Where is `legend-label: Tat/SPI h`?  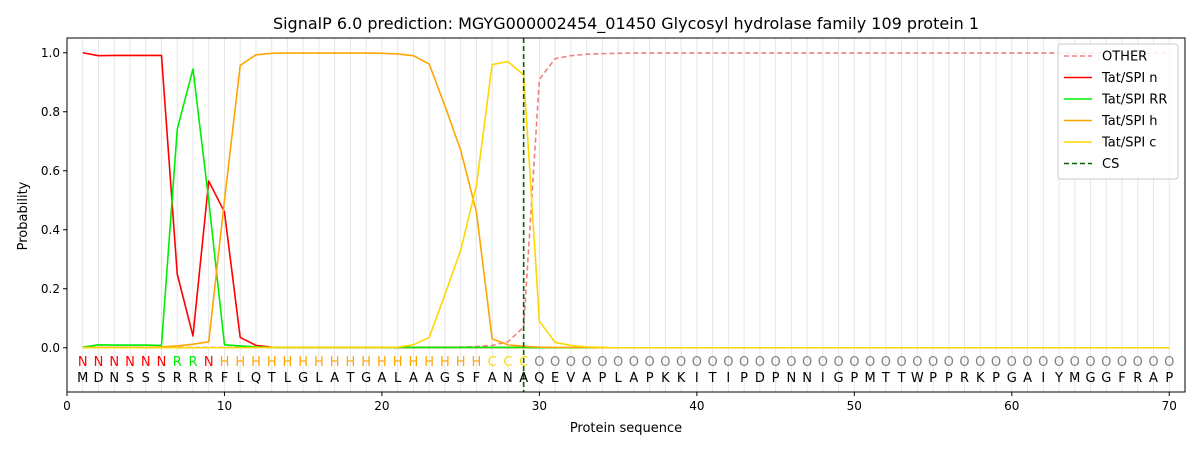
legend-label: Tat/SPI h is located at coordinates (1129, 121).